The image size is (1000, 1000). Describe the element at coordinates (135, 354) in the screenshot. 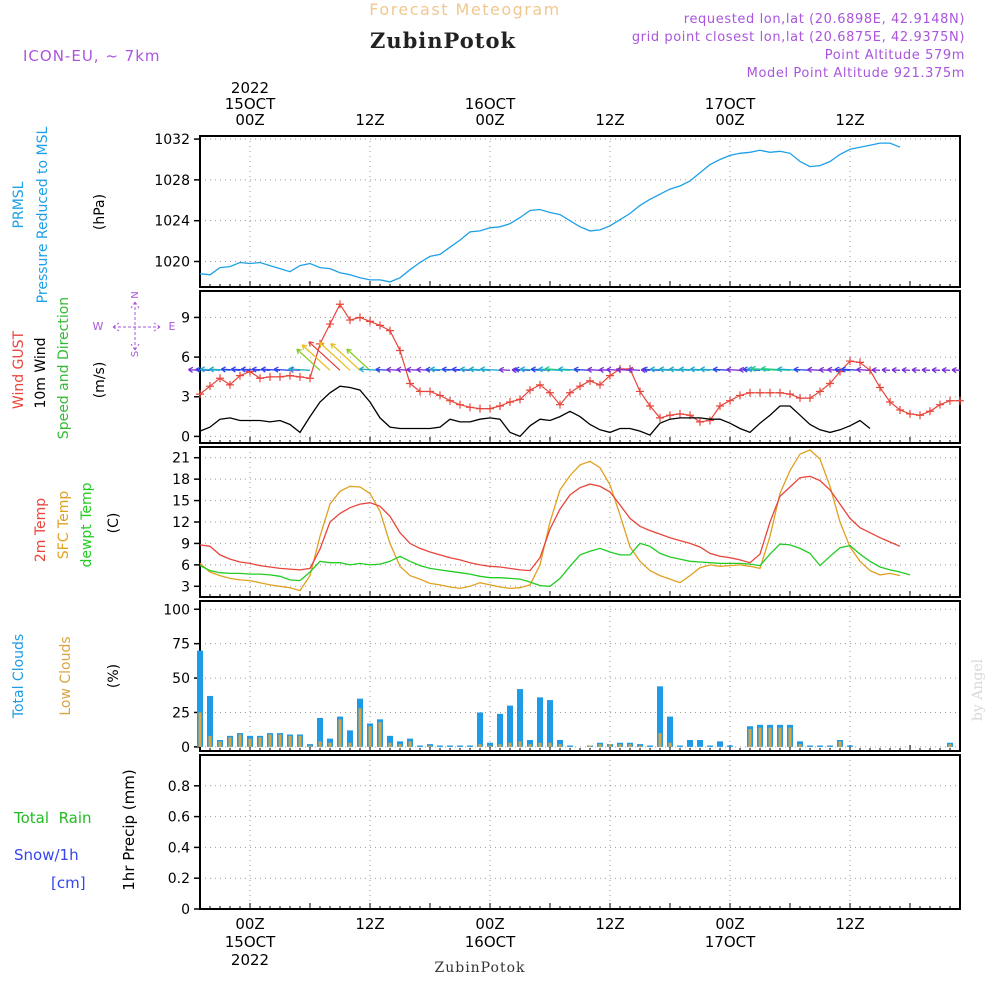

I see `compass-south: S` at that location.